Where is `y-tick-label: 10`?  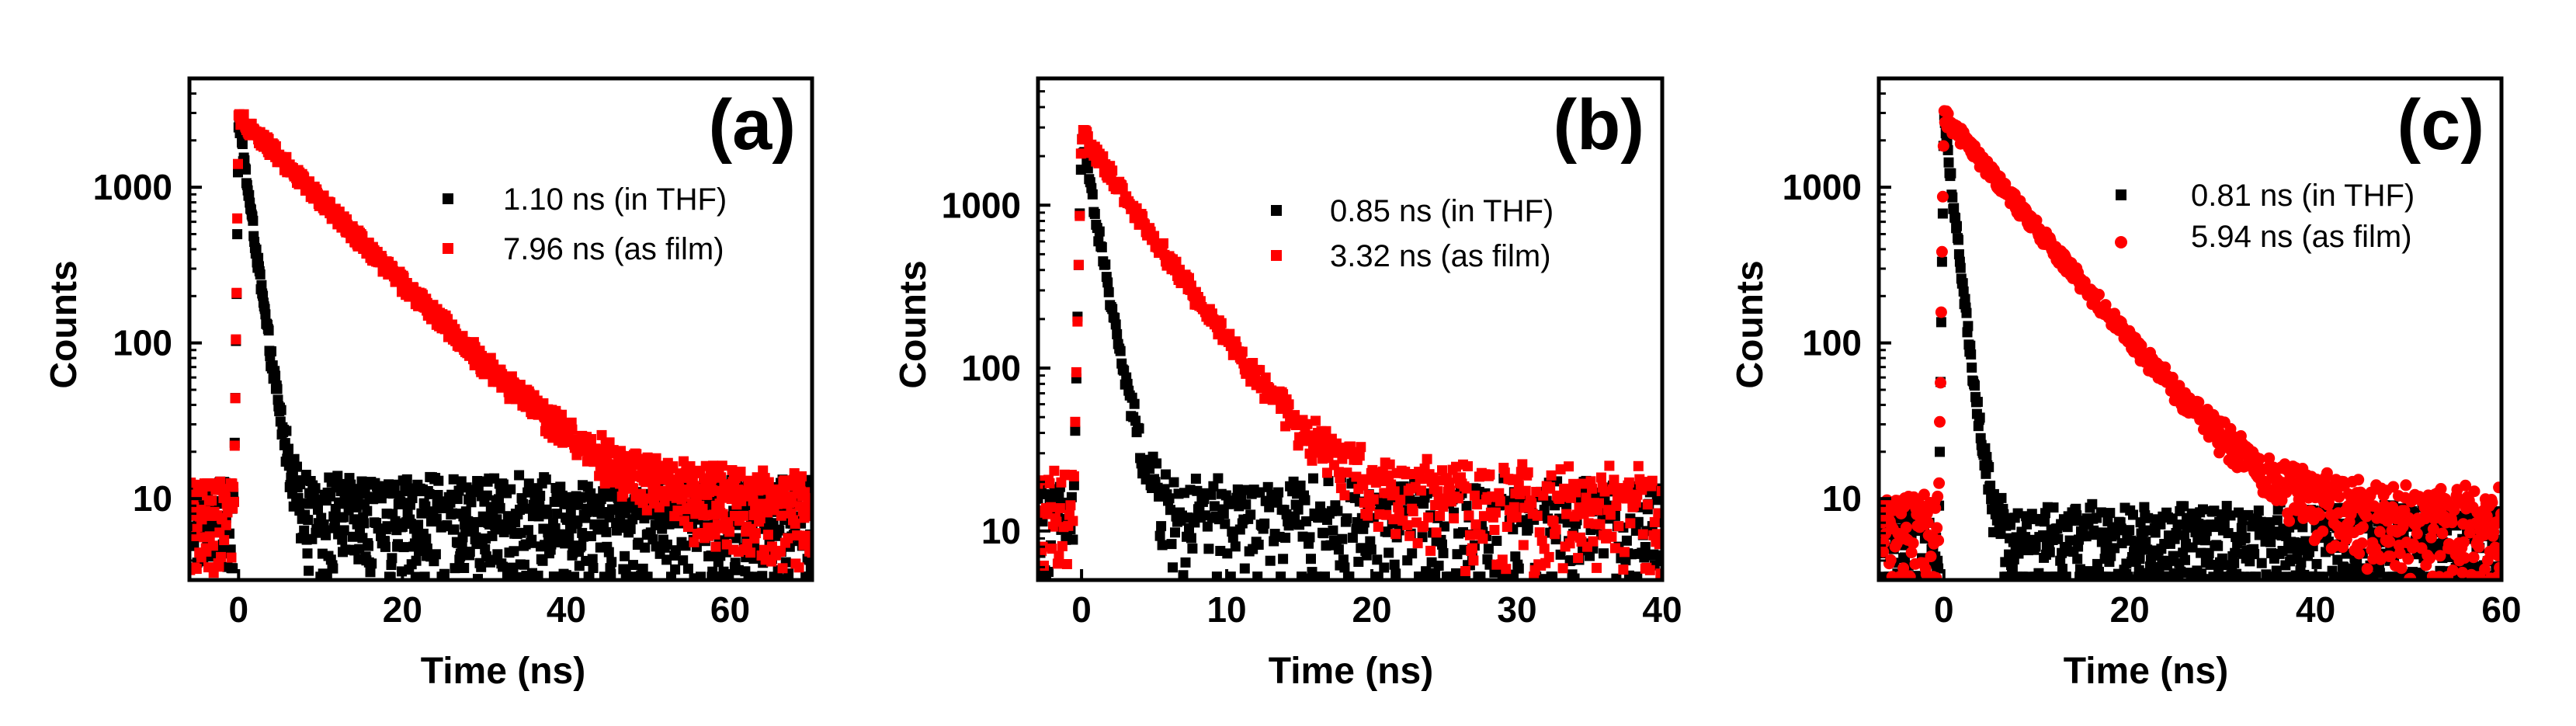
y-tick-label: 10 is located at coordinates (152, 498).